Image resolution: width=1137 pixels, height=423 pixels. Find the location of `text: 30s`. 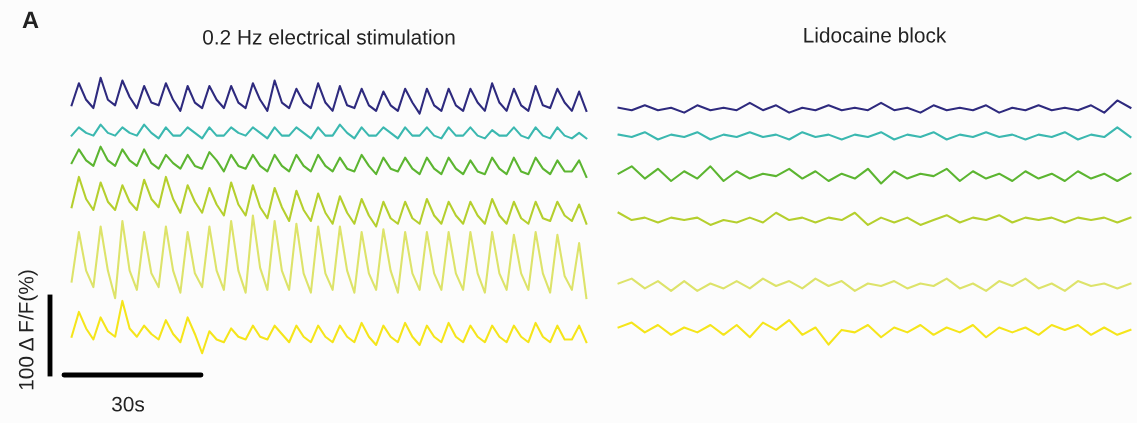

text: 30s is located at coordinates (128, 404).